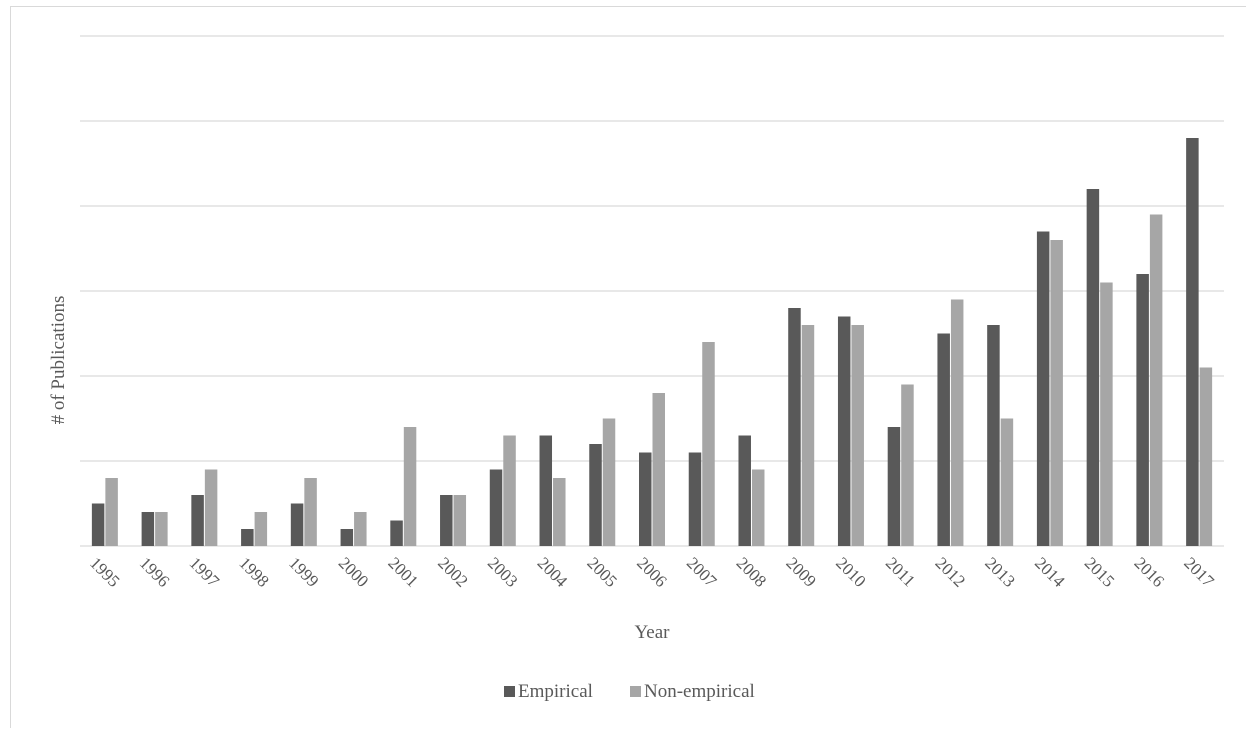  What do you see at coordinates (702, 572) in the screenshot?
I see `x-tick-label: 2007` at bounding box center [702, 572].